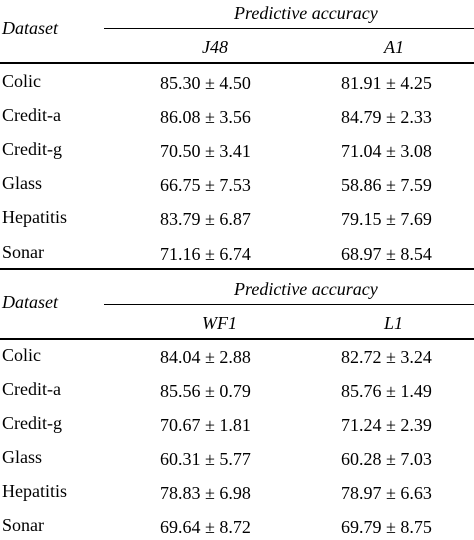 The image size is (474, 540). What do you see at coordinates (205, 151) in the screenshot?
I see `accuracy-value: 70.50 ± 3.41` at bounding box center [205, 151].